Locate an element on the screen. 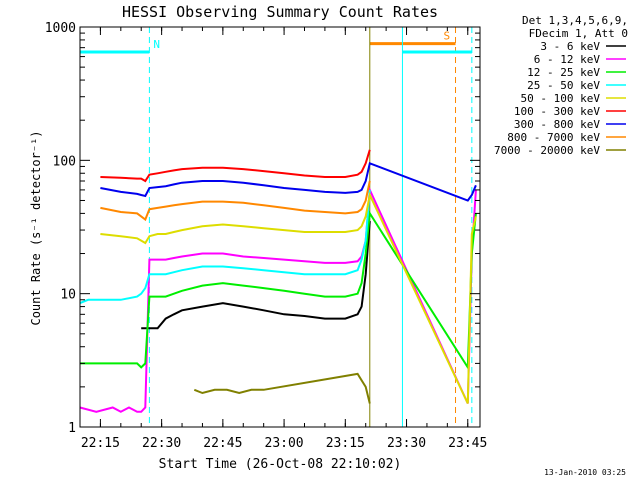 This screenshot has height=480, width=640. legend-header-2: FDecim 1, Att 0 is located at coordinates (578, 33).